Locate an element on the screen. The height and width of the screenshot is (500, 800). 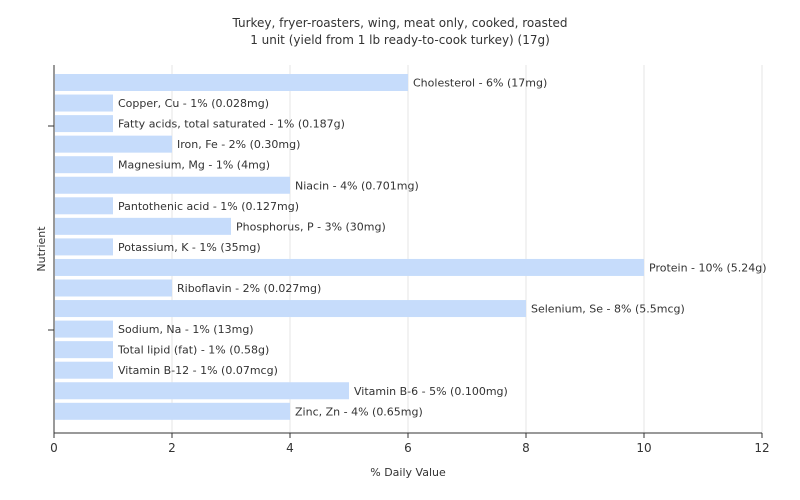
bar-value-label: Copper, Cu - 1% (0.028mg) is located at coordinates (193, 103).